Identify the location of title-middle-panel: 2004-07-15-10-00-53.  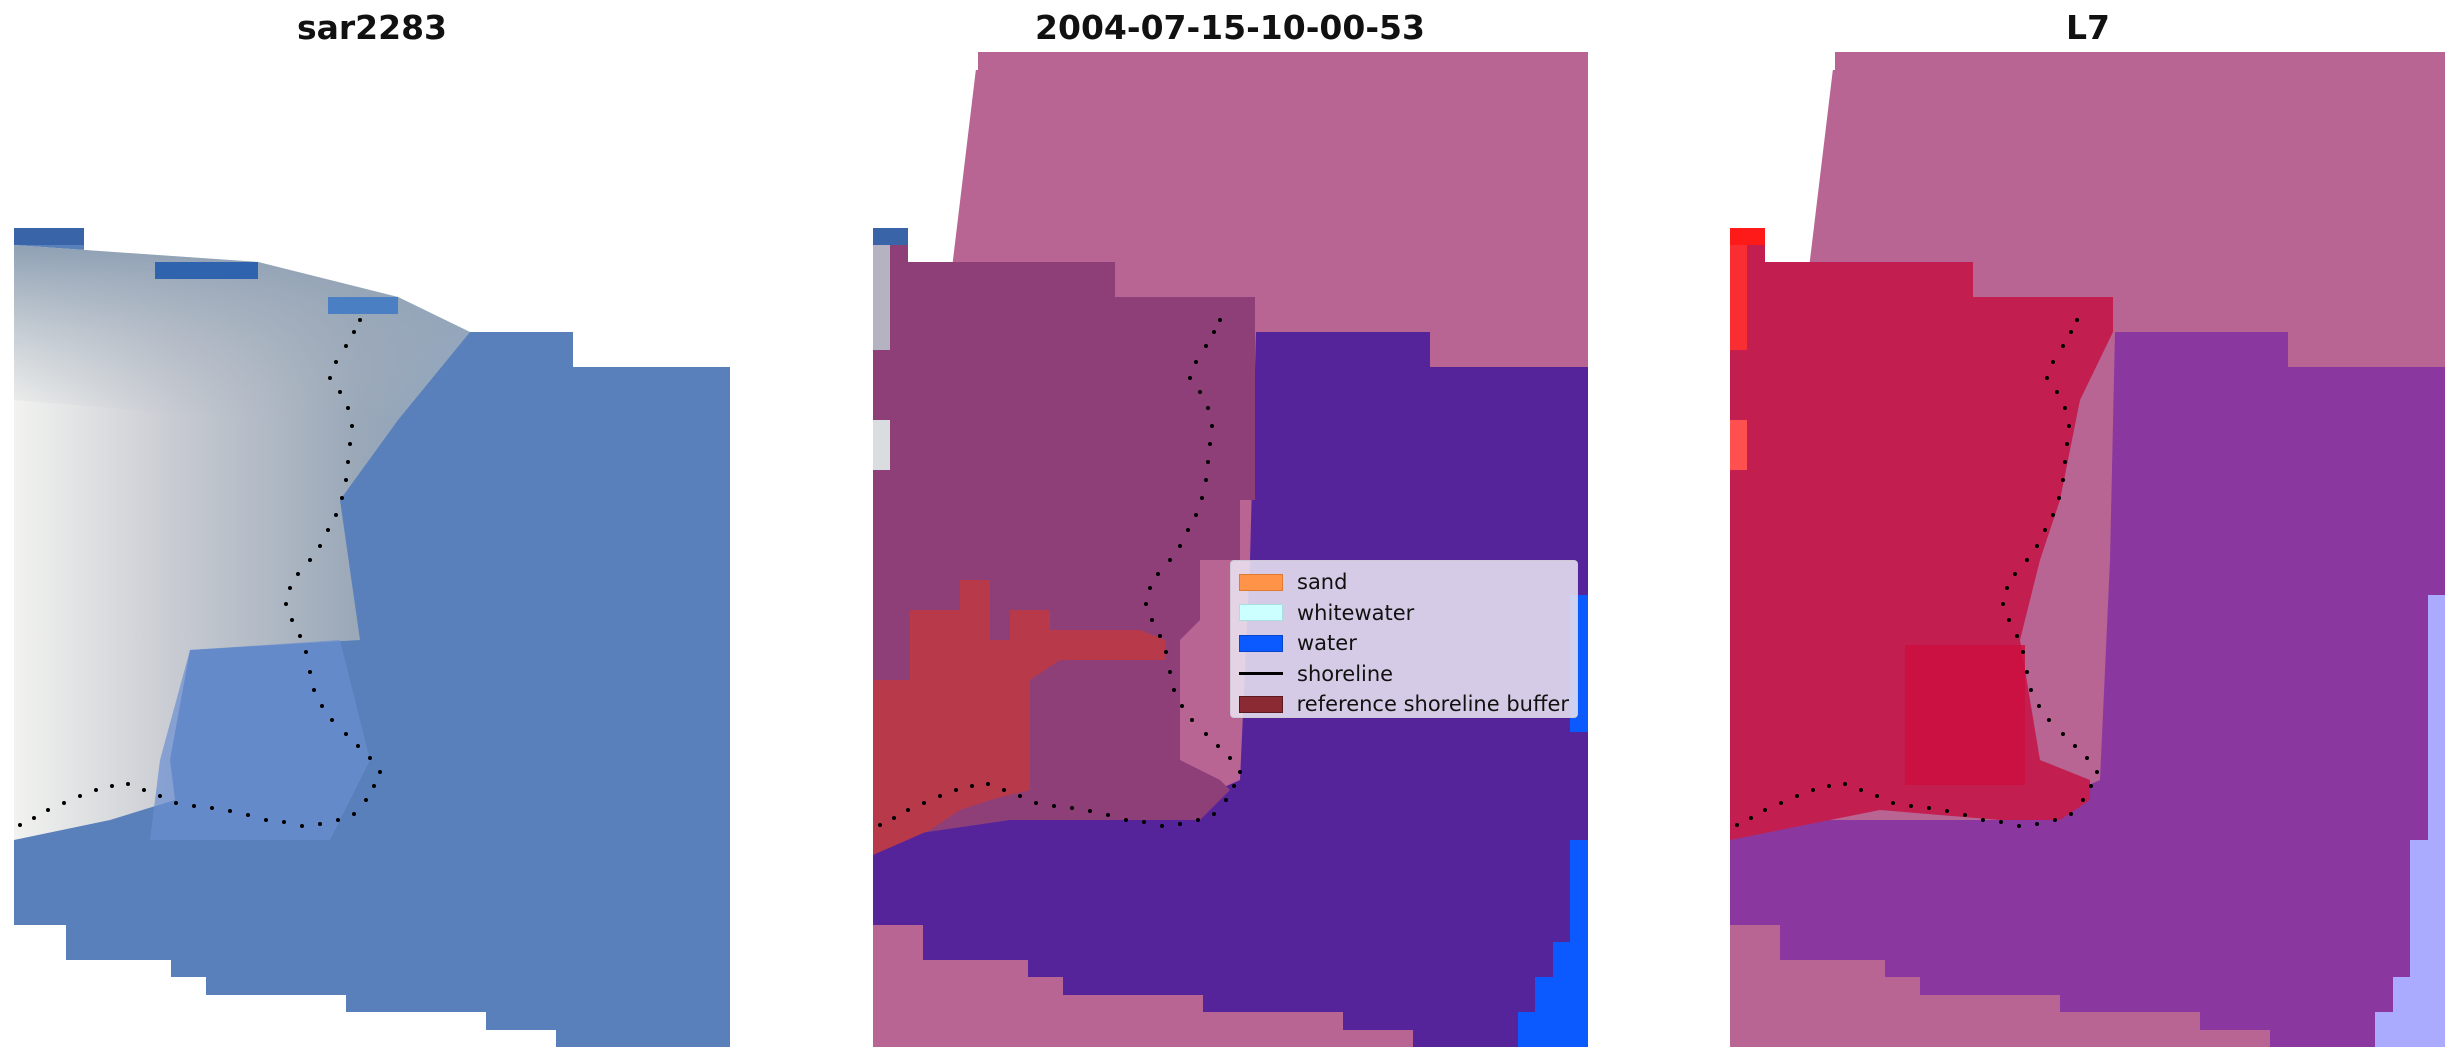
(1230, 27).